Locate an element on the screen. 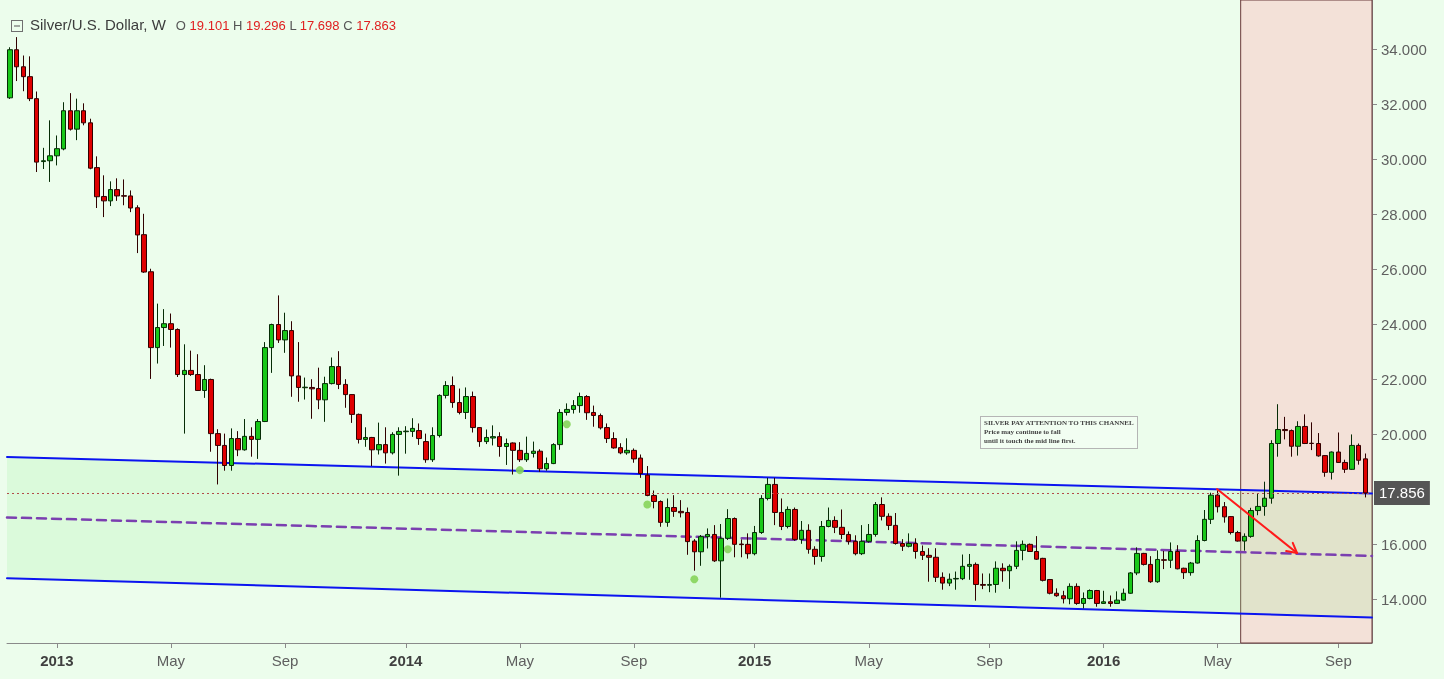 The width and height of the screenshot is (1444, 679). y-tick-label: 20.000 is located at coordinates (1404, 434).